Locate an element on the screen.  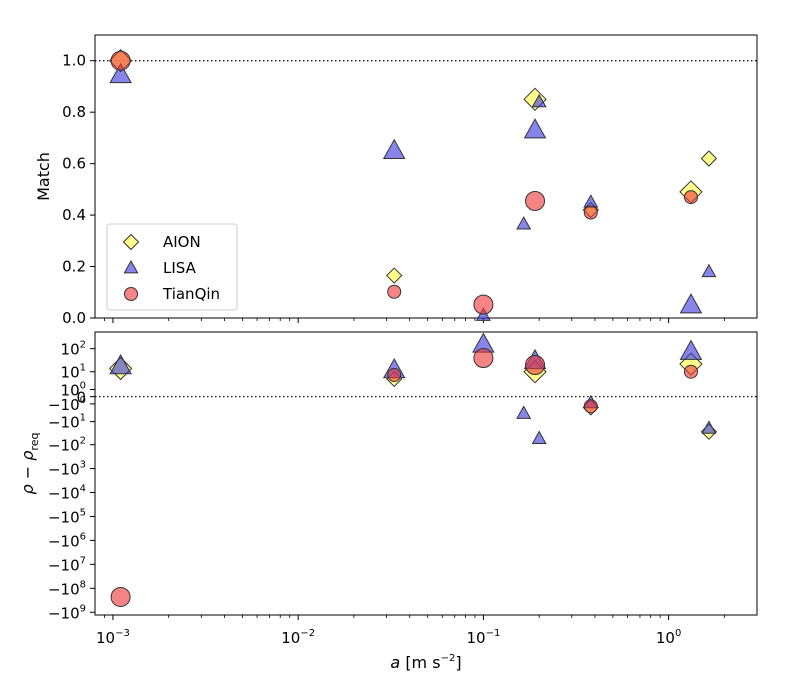
y-tick-label: 0.6 is located at coordinates (74, 164).